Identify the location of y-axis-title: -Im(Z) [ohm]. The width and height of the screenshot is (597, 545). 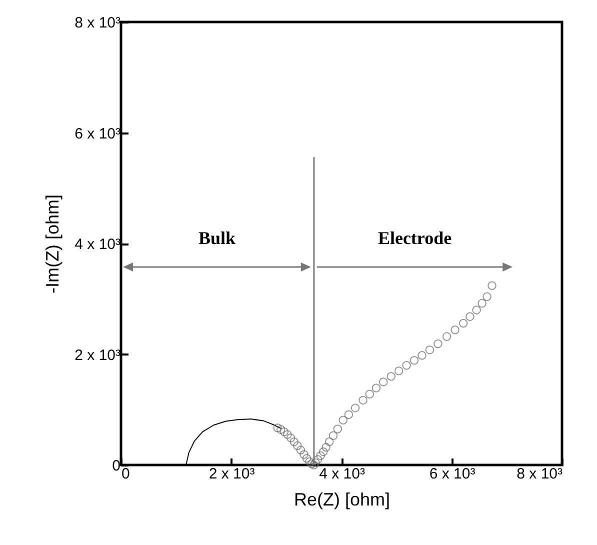
(52, 244).